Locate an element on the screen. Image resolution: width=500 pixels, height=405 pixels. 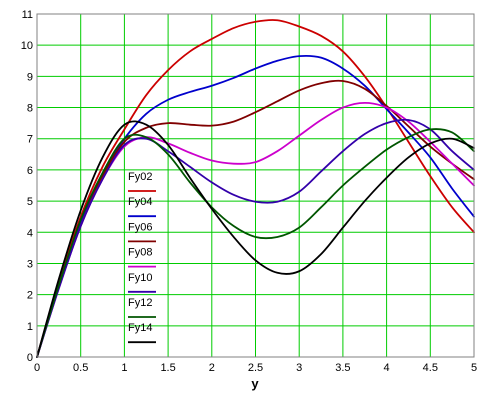
legend-label: Fy12 is located at coordinates (140, 303).